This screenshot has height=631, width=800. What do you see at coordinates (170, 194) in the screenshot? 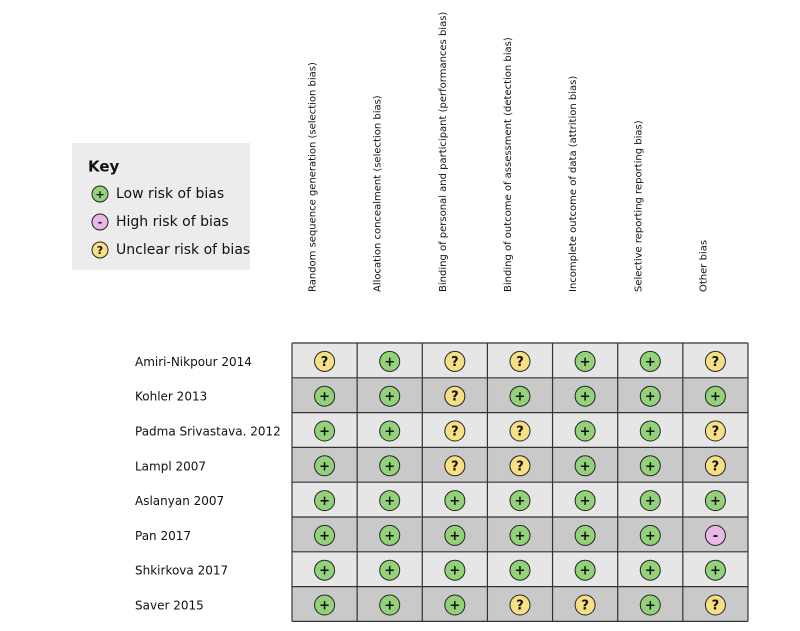
I see `key-label: Low risk of bias` at bounding box center [170, 194].